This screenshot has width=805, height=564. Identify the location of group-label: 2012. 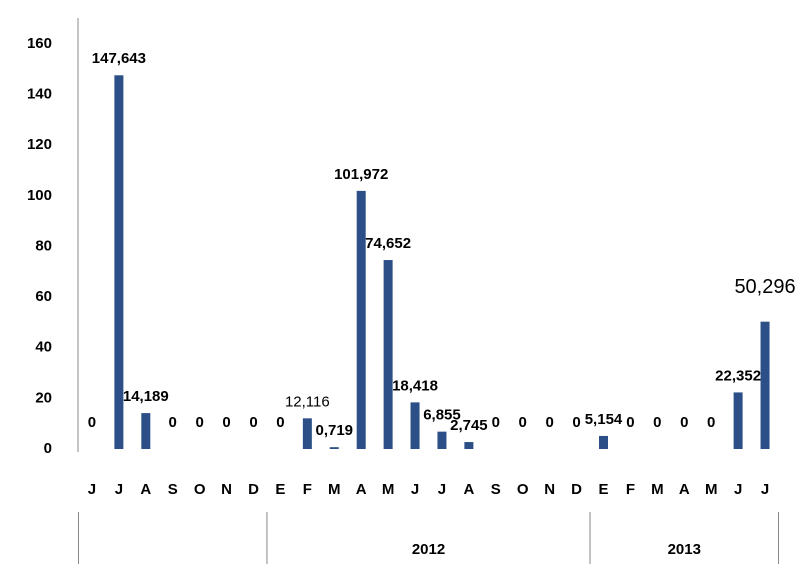
(428, 549).